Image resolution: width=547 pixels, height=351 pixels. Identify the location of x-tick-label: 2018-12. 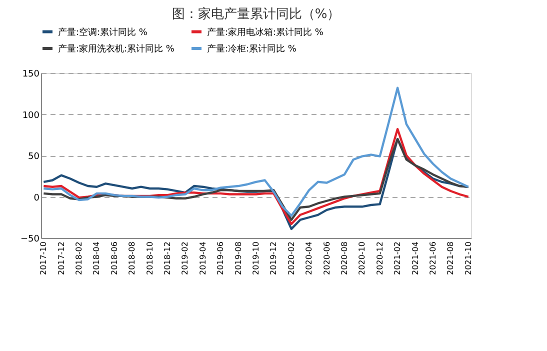
(167, 258).